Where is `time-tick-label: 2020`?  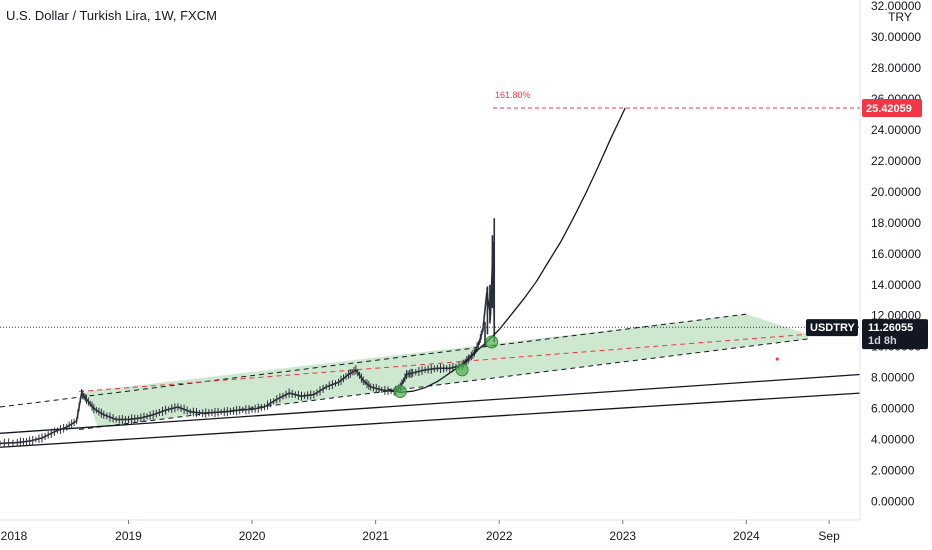 time-tick-label: 2020 is located at coordinates (252, 536).